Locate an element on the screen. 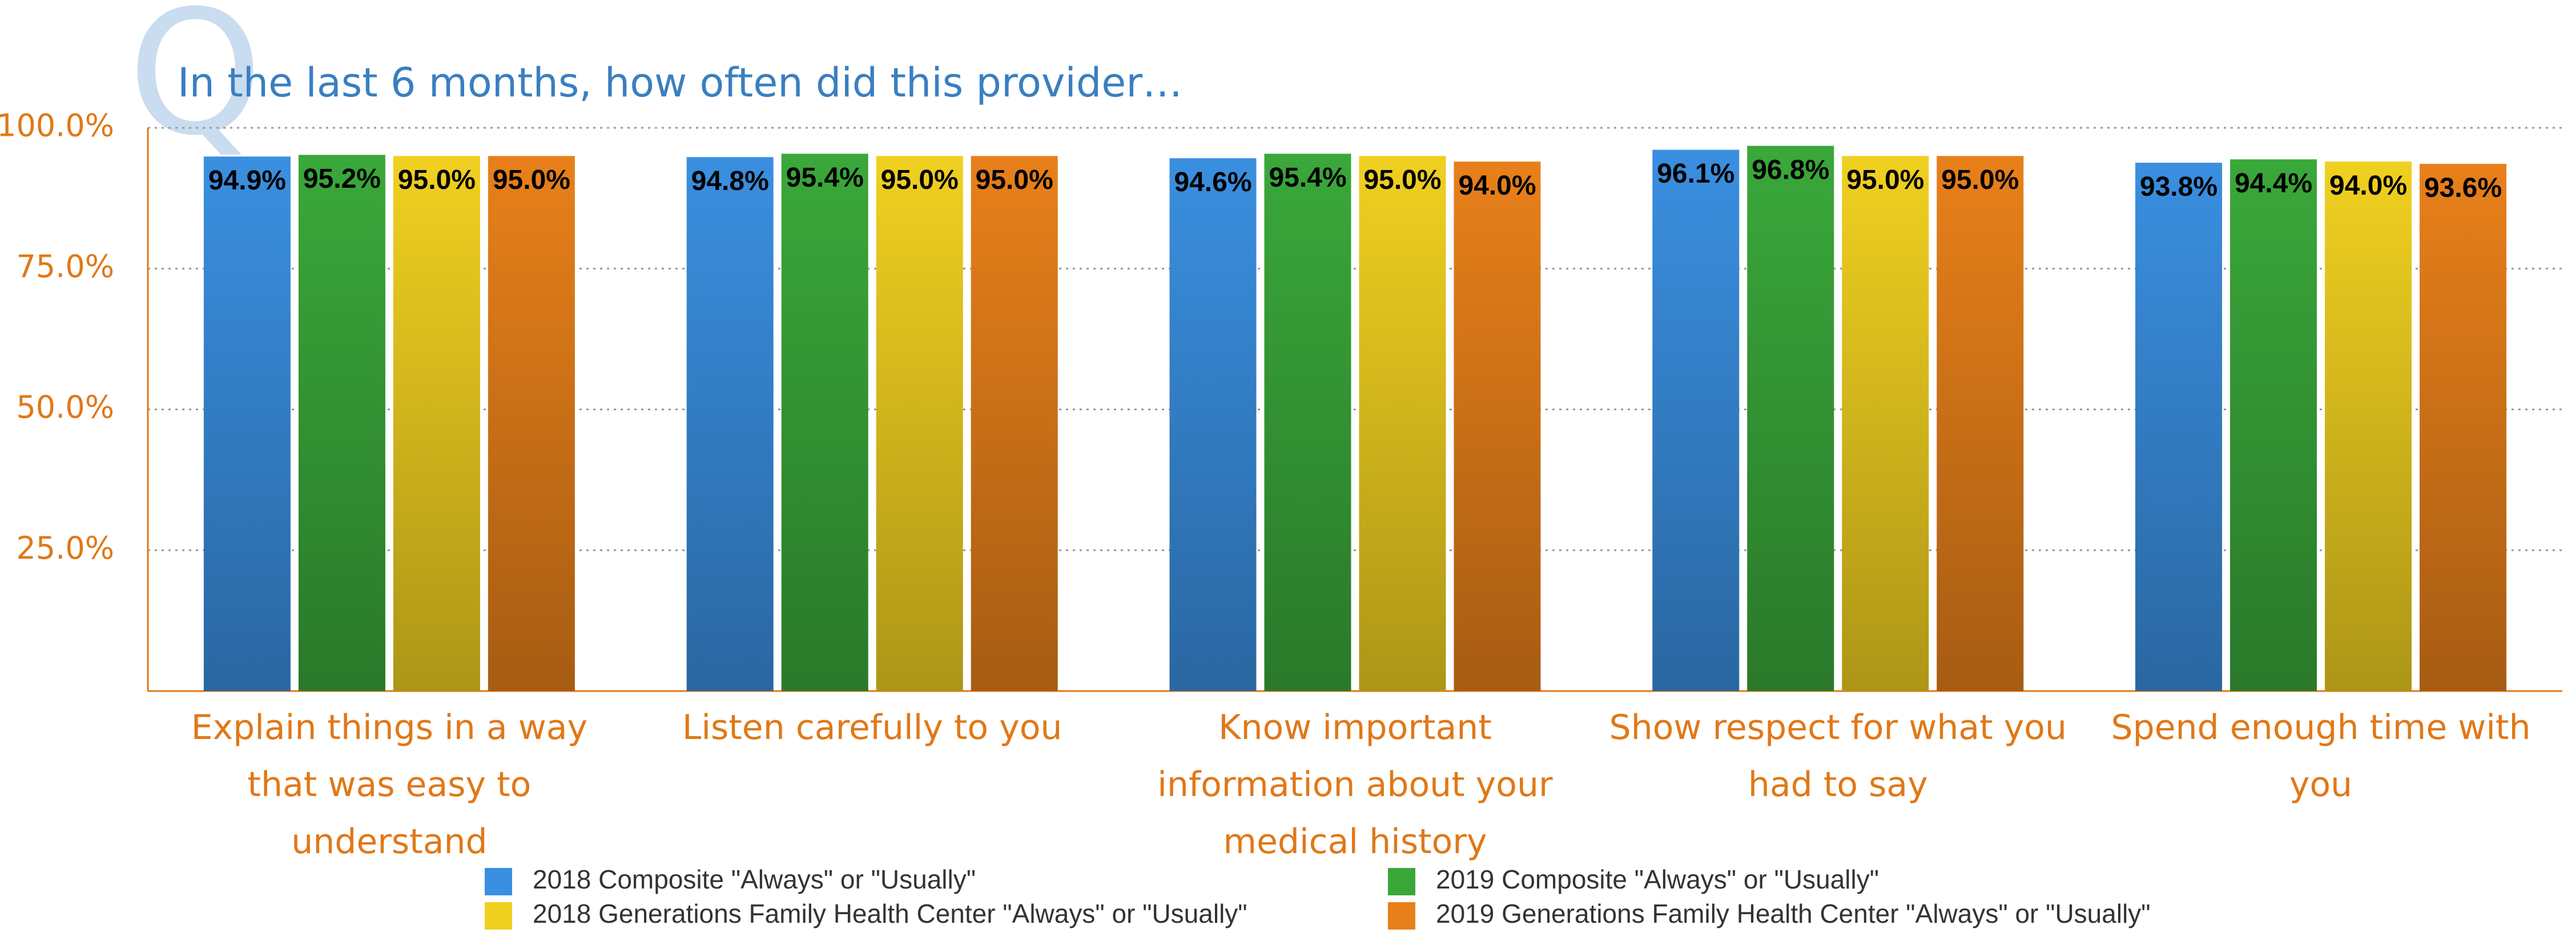 This screenshot has height=933, width=2576. legend-label: 2019 Composite "Always" or "Usually" is located at coordinates (1657, 879).